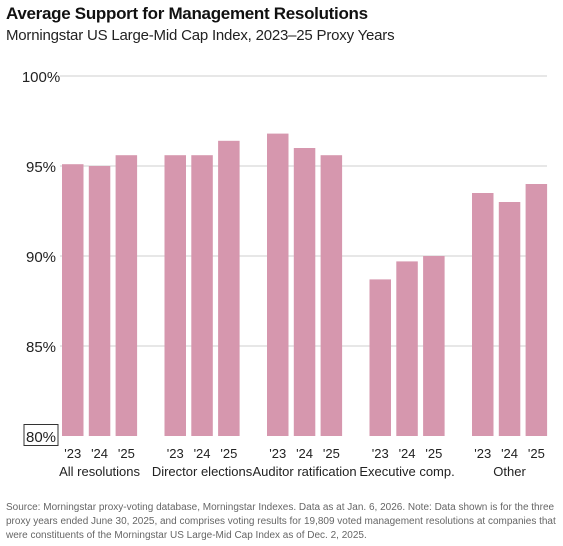 Image resolution: width=563 pixels, height=546 pixels. What do you see at coordinates (41, 167) in the screenshot?
I see `y-tick-label: 95%` at bounding box center [41, 167].